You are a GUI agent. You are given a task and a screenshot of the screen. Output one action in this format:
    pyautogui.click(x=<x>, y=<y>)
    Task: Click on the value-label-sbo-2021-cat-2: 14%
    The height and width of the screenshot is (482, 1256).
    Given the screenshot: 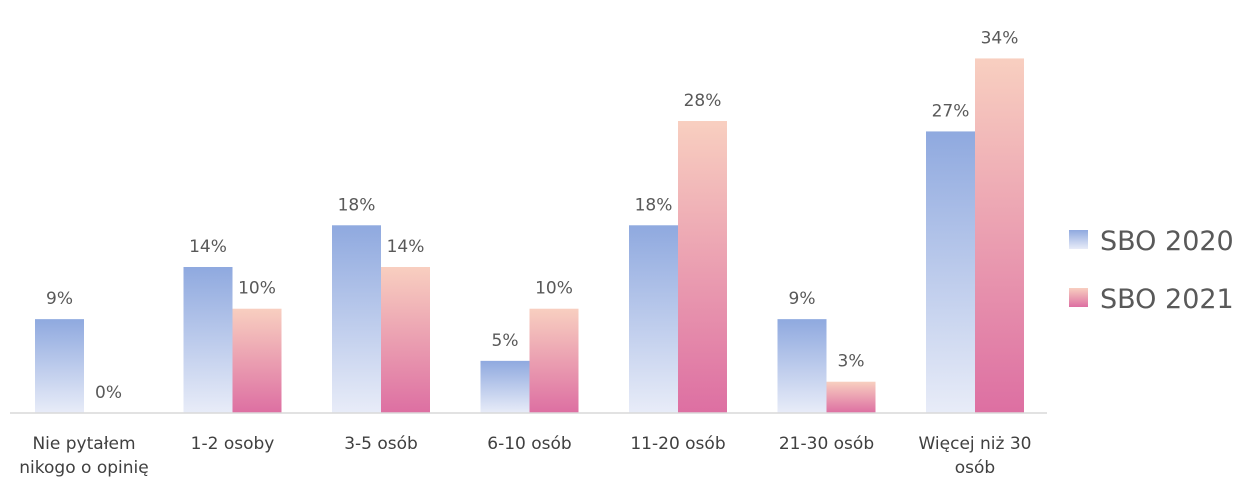 What is the action you would take?
    pyautogui.click(x=406, y=247)
    